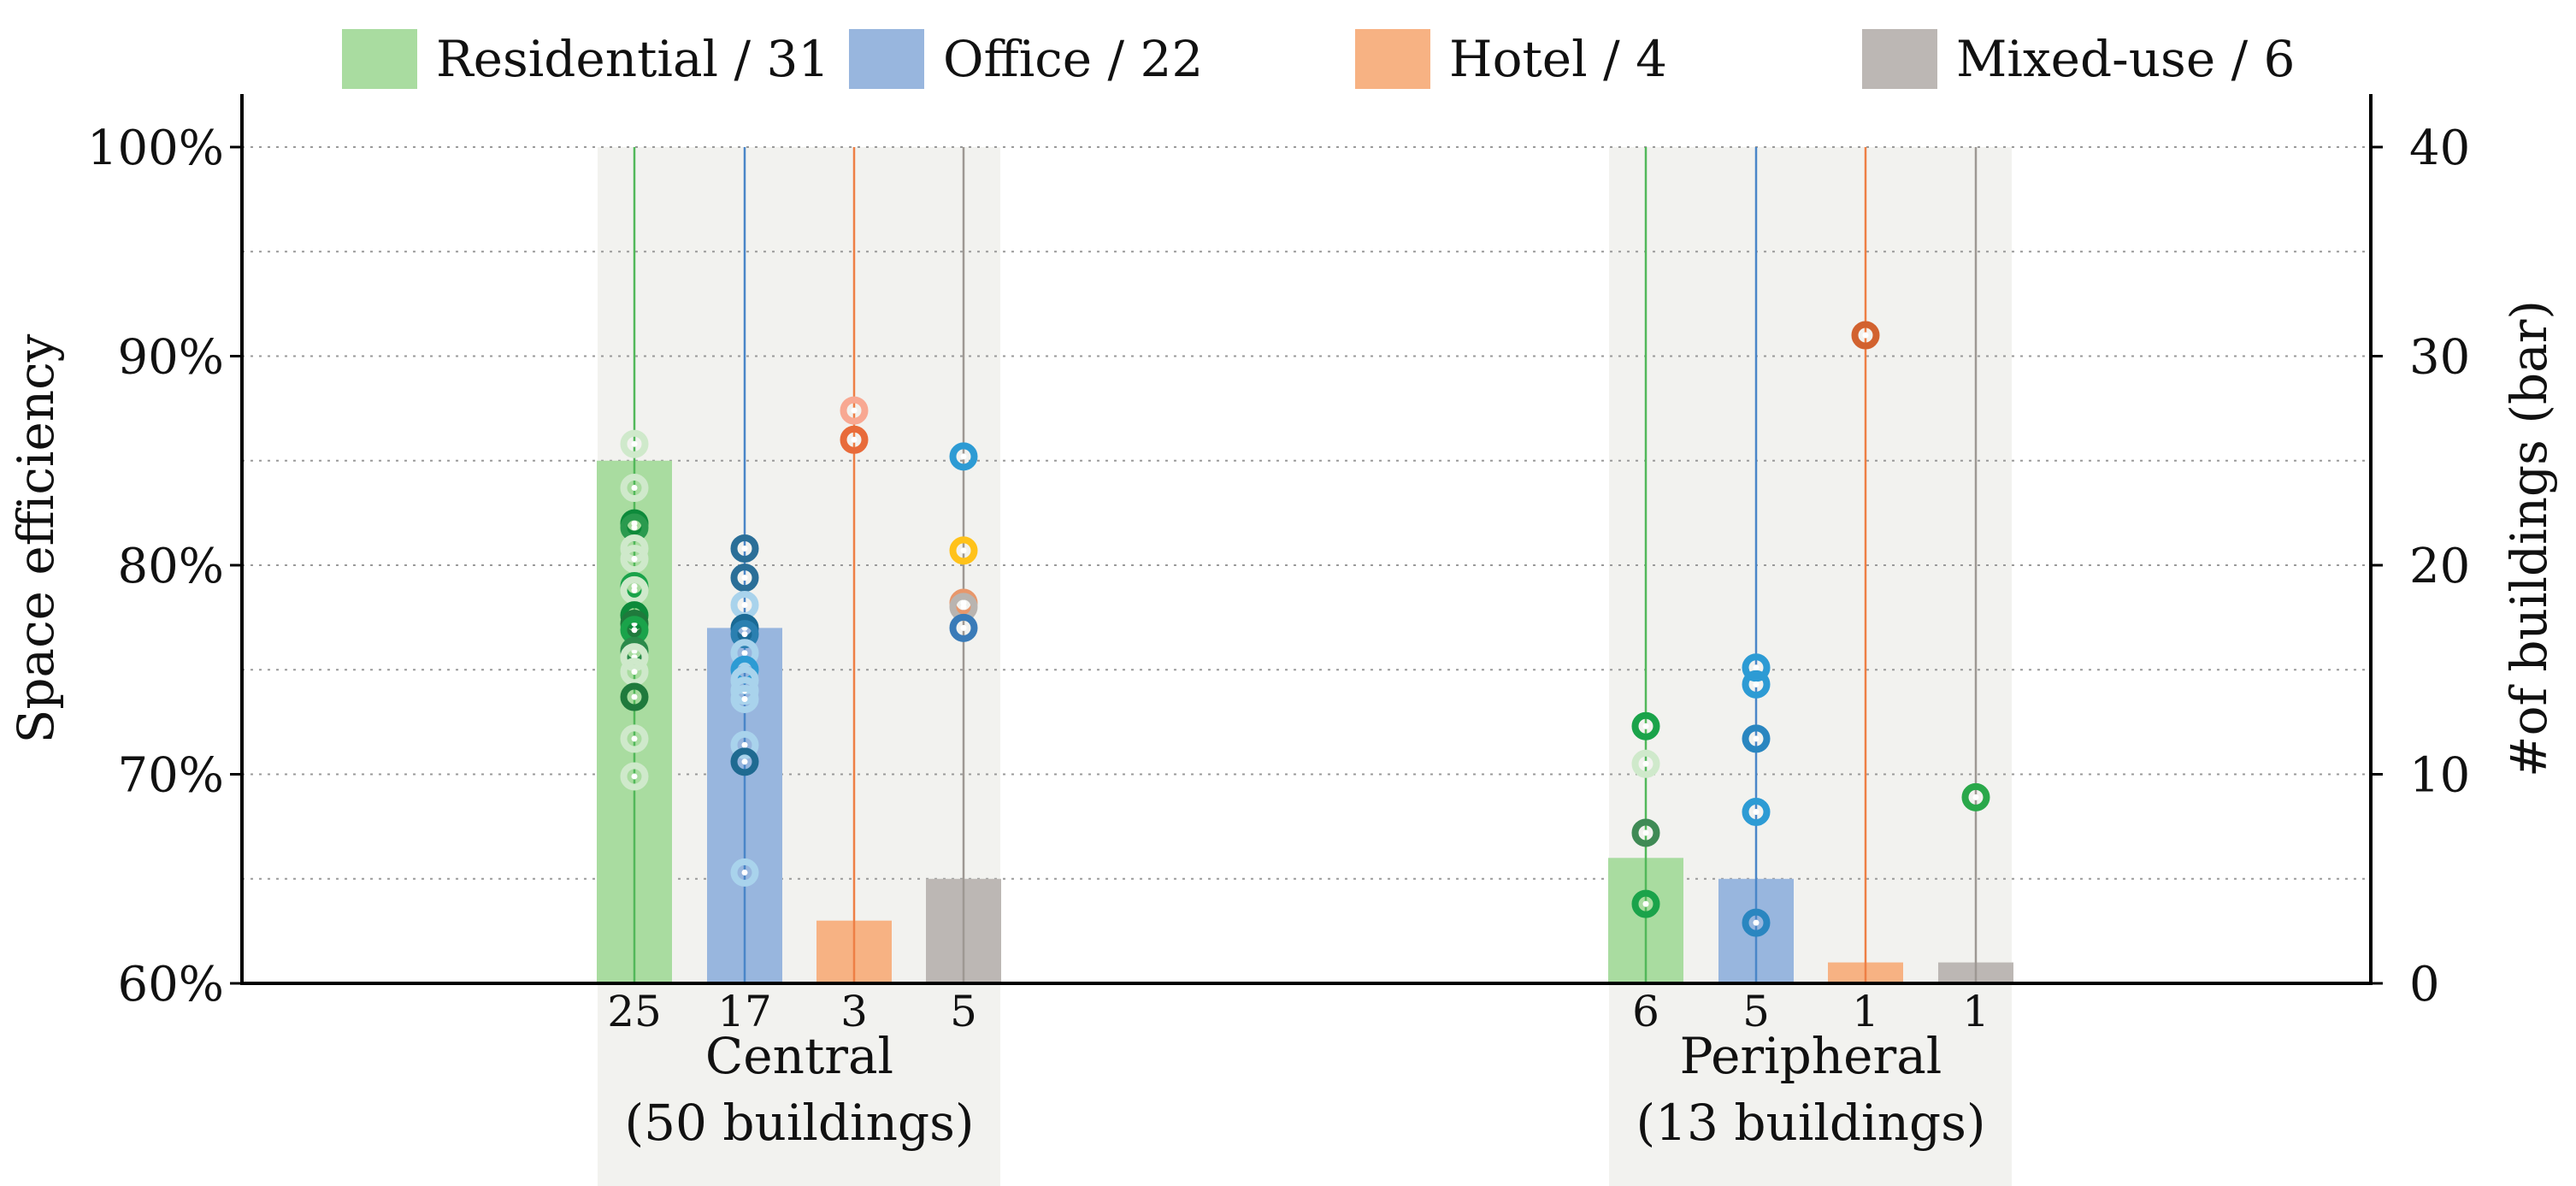 Image resolution: width=2576 pixels, height=1186 pixels. What do you see at coordinates (1900, 59) in the screenshot?
I see `legend-swatch-mixed-use` at bounding box center [1900, 59].